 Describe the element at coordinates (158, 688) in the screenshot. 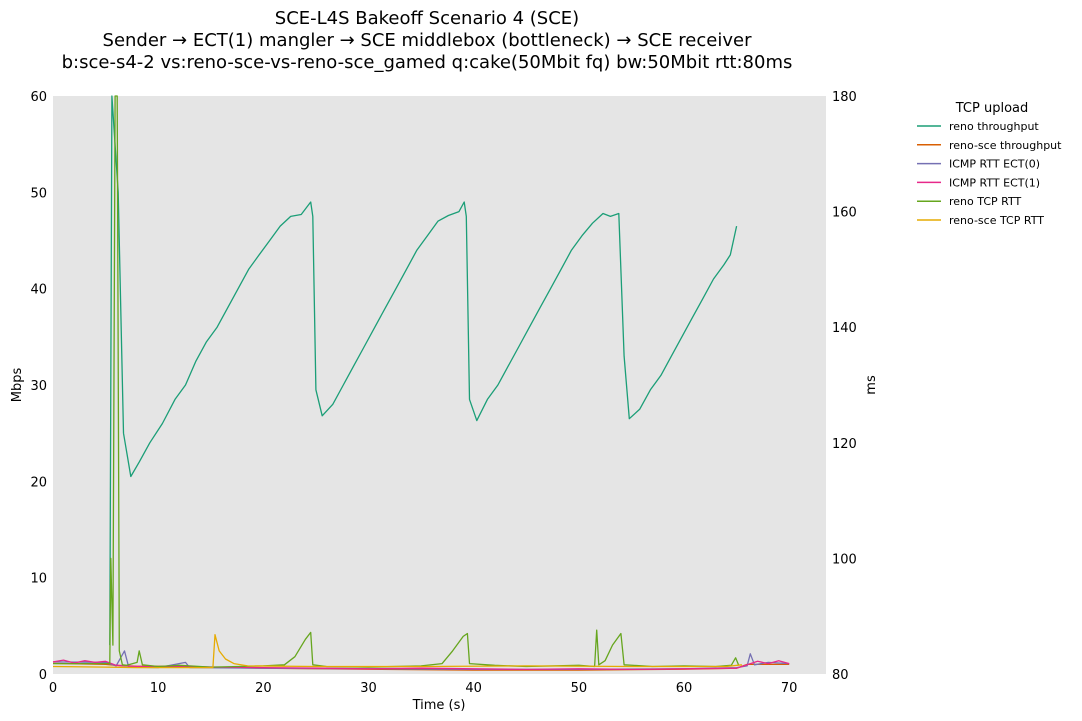

I see `x-tick-label: 10` at that location.